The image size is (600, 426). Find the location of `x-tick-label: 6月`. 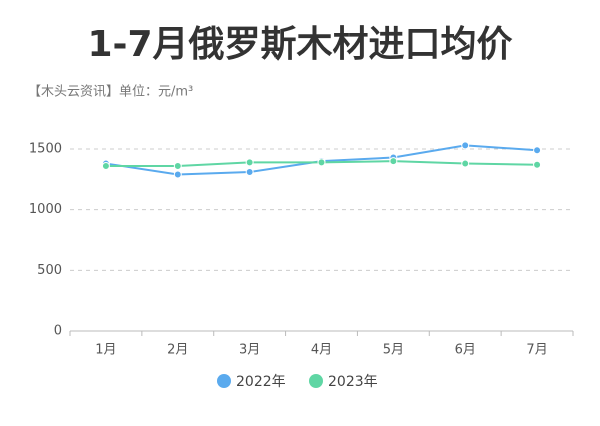

x-tick-label: 6月 is located at coordinates (465, 350).